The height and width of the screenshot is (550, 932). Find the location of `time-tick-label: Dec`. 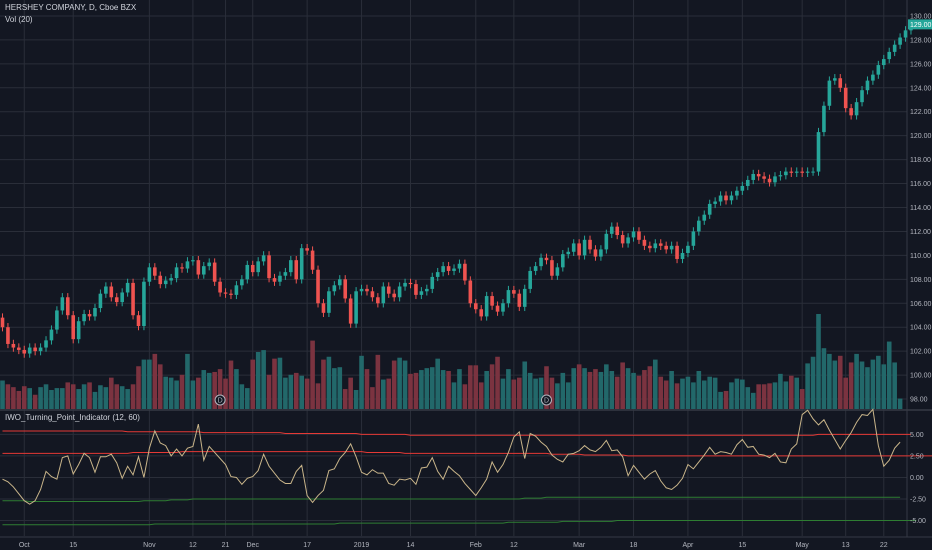

time-tick-label: Dec is located at coordinates (253, 545).